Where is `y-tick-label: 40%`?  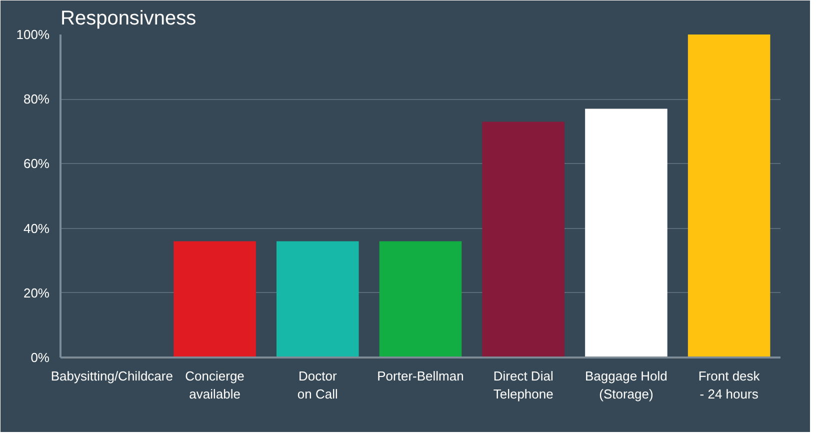
y-tick-label: 40% is located at coordinates (36, 228).